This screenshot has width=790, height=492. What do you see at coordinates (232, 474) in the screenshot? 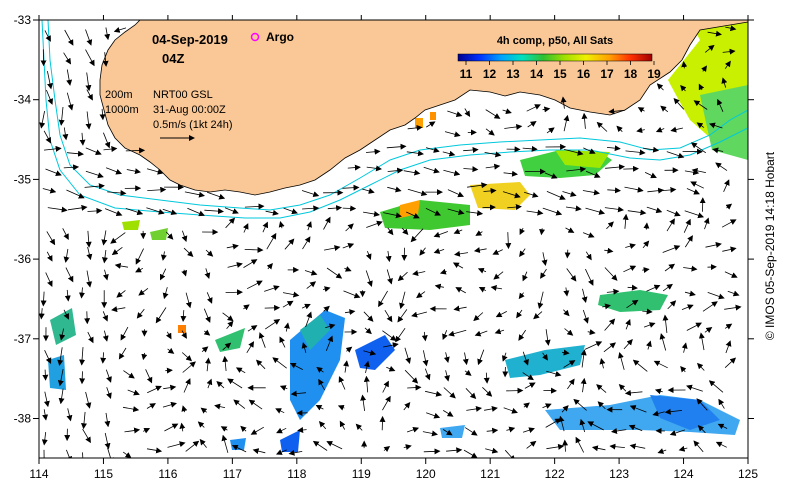
I see `x-tick-label: 117` at bounding box center [232, 474].